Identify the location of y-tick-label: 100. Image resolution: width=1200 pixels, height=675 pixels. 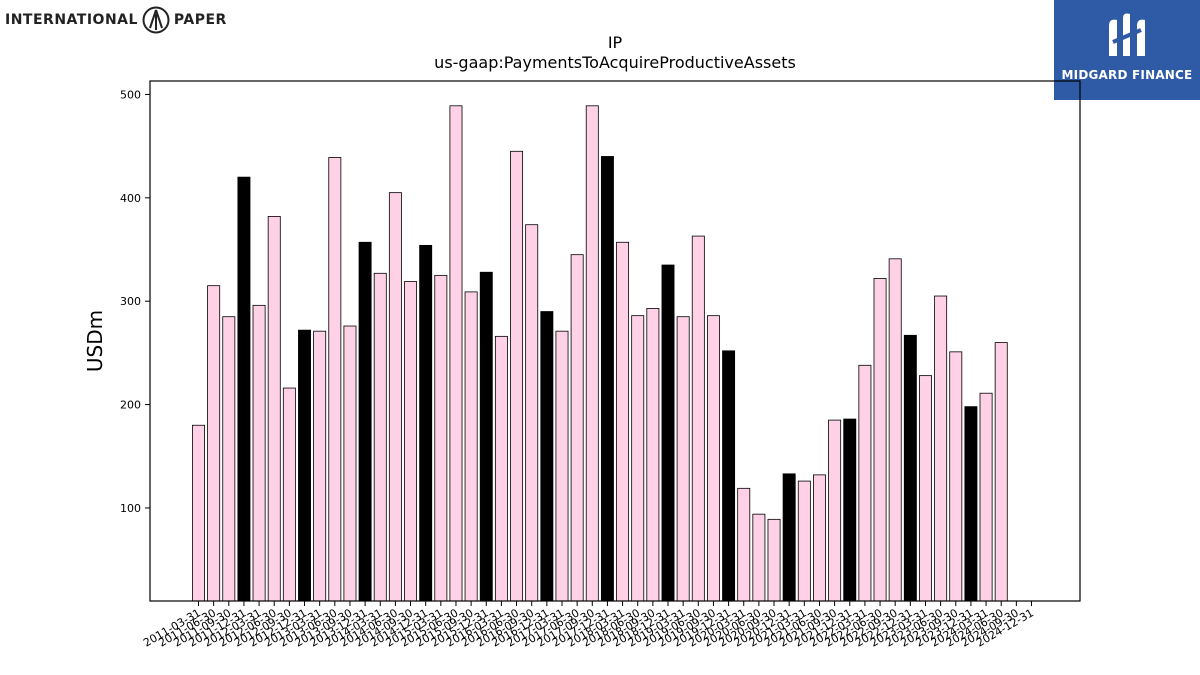
(130, 508).